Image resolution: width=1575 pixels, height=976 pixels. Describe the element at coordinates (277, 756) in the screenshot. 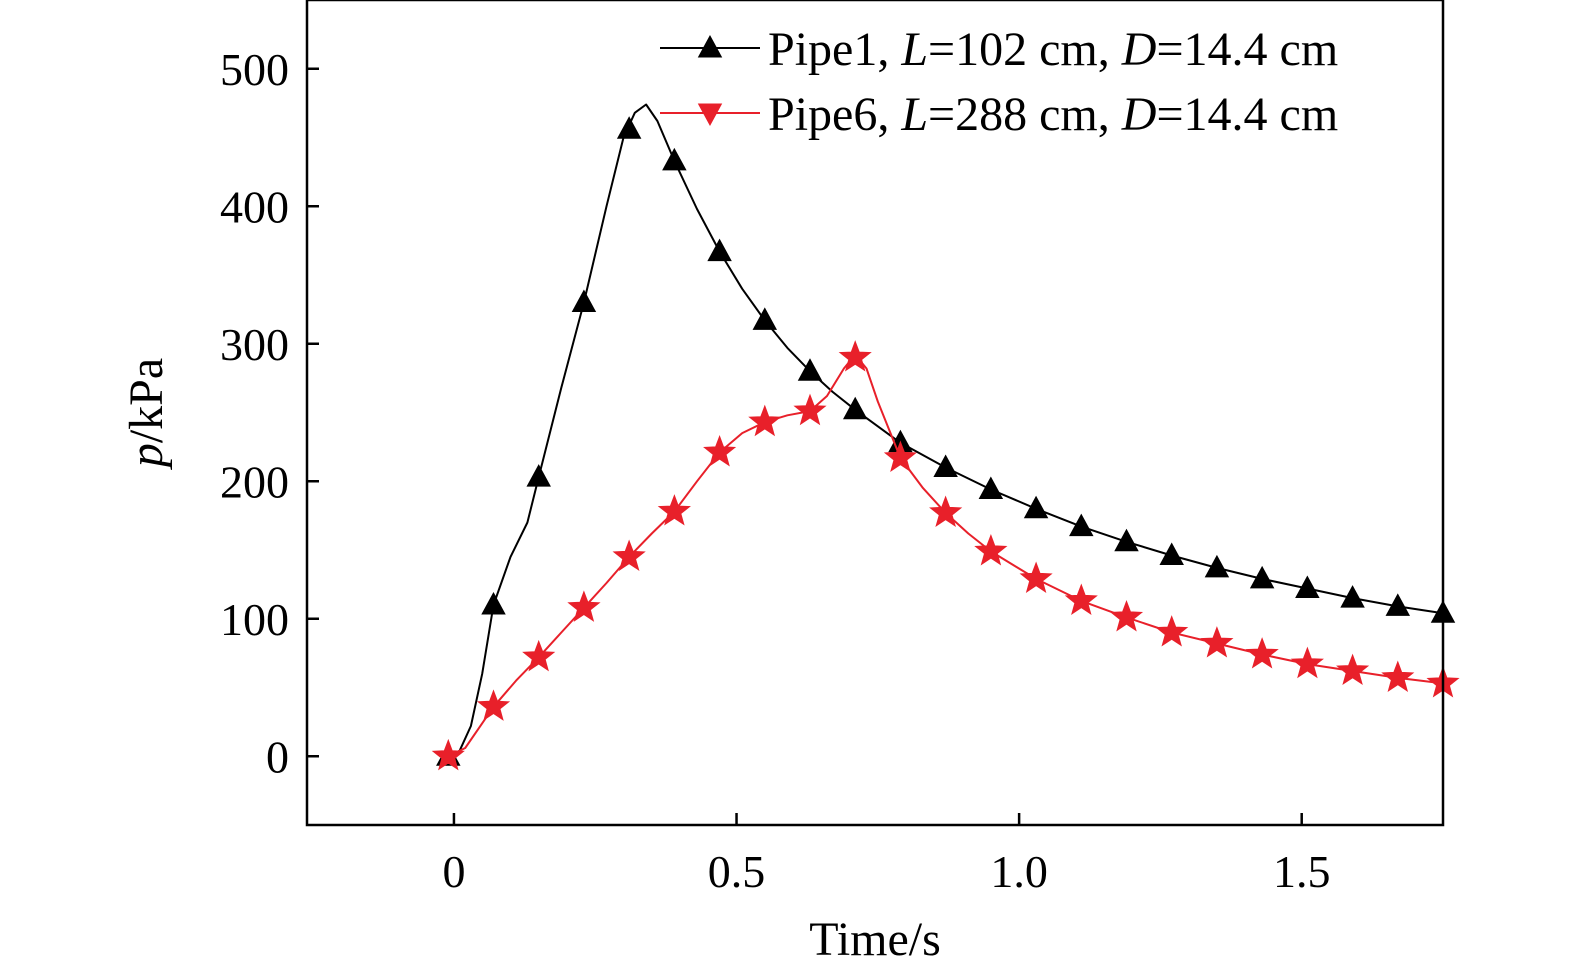

I see `y-tick-label: 0` at that location.